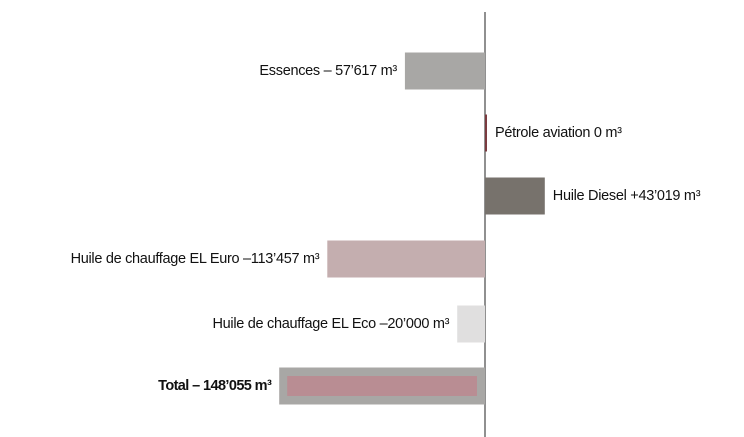 This screenshot has height=437, width=744. I want to click on value-label: –113’457 m³, so click(281, 259).